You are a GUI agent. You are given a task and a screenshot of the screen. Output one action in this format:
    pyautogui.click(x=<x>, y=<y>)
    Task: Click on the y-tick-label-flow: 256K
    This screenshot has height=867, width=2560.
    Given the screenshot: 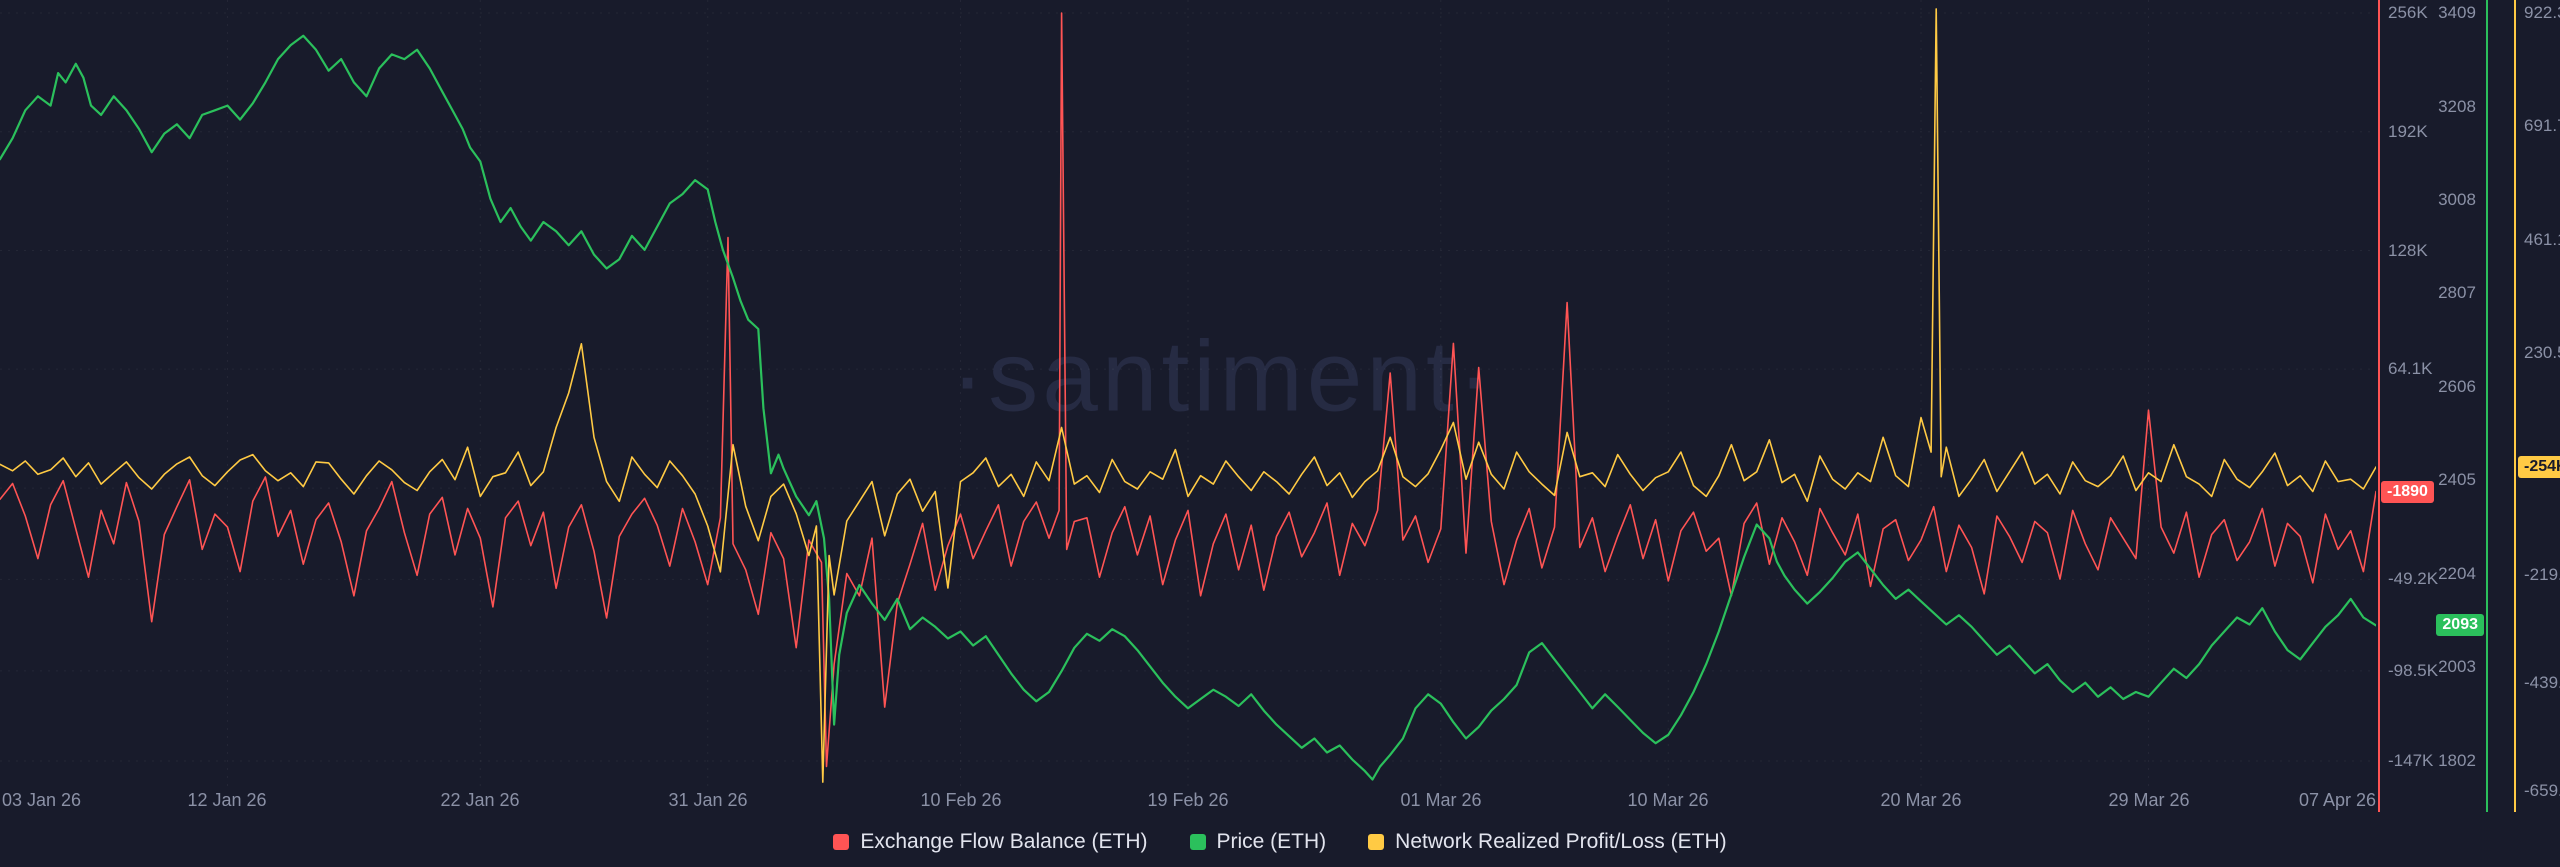 What is the action you would take?
    pyautogui.click(x=2408, y=12)
    